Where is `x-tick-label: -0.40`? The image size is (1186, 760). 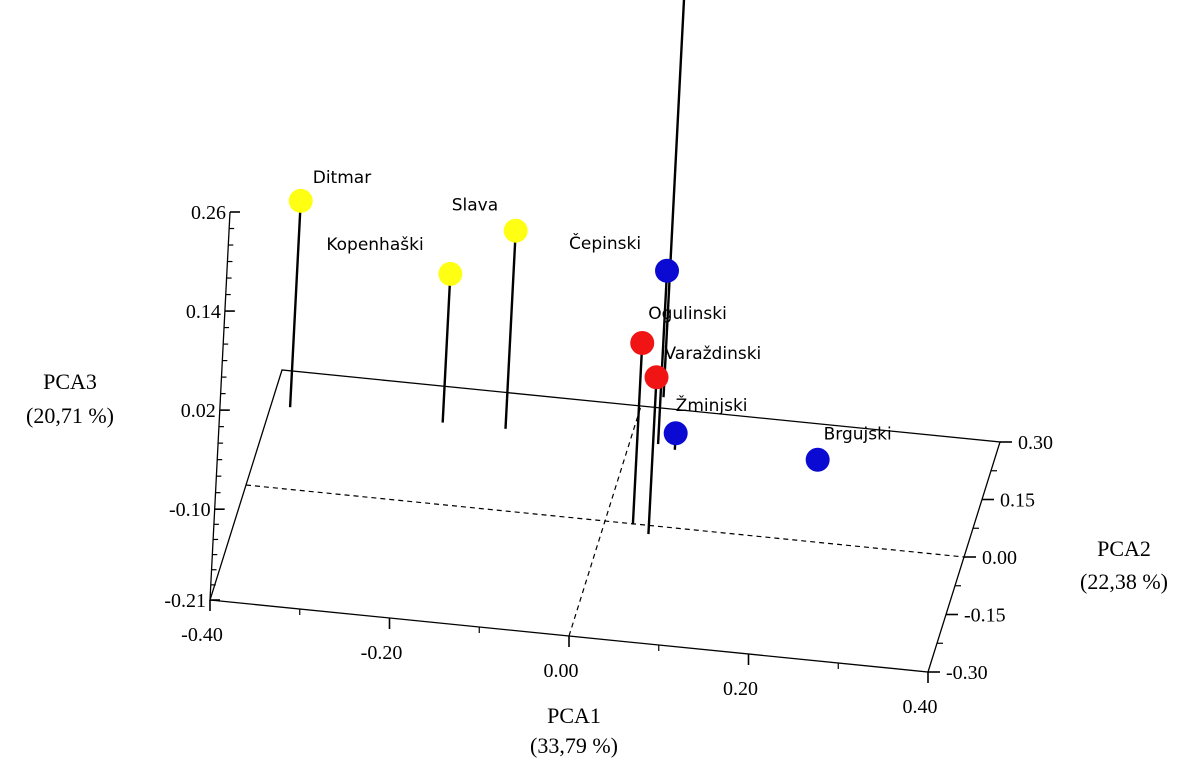 x-tick-label: -0.40 is located at coordinates (202, 635).